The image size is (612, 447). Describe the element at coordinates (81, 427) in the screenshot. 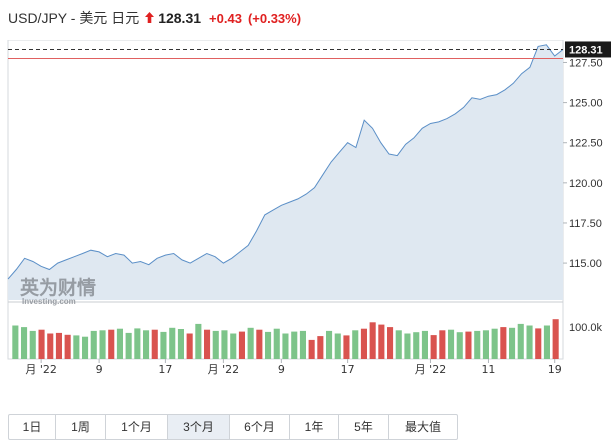

I see `range-button-1: 1周` at that location.